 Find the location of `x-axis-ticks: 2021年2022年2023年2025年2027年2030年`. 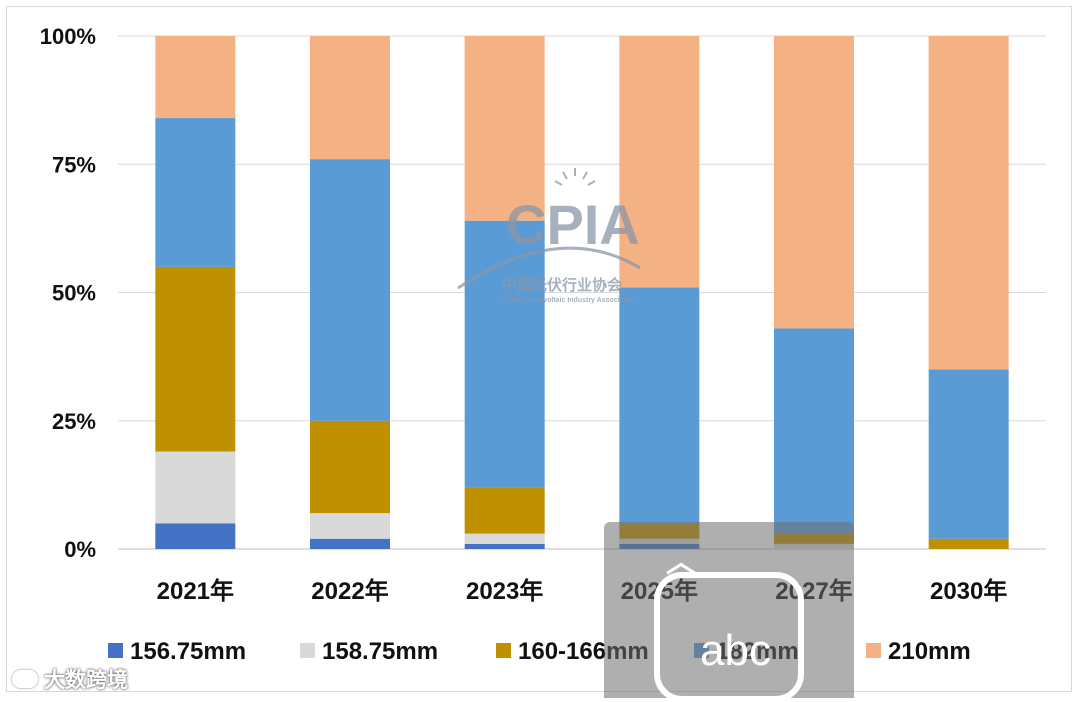

x-axis-ticks: 2021年2022年2023年2025年2027年2030年 is located at coordinates (582, 591).